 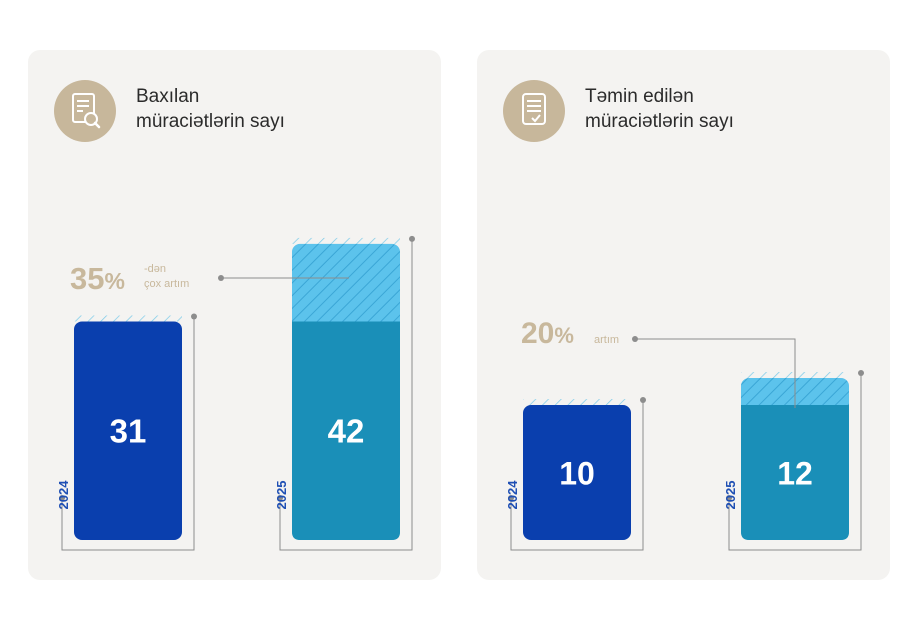 What do you see at coordinates (547, 333) in the screenshot?
I see `increase-percent: 20%` at bounding box center [547, 333].